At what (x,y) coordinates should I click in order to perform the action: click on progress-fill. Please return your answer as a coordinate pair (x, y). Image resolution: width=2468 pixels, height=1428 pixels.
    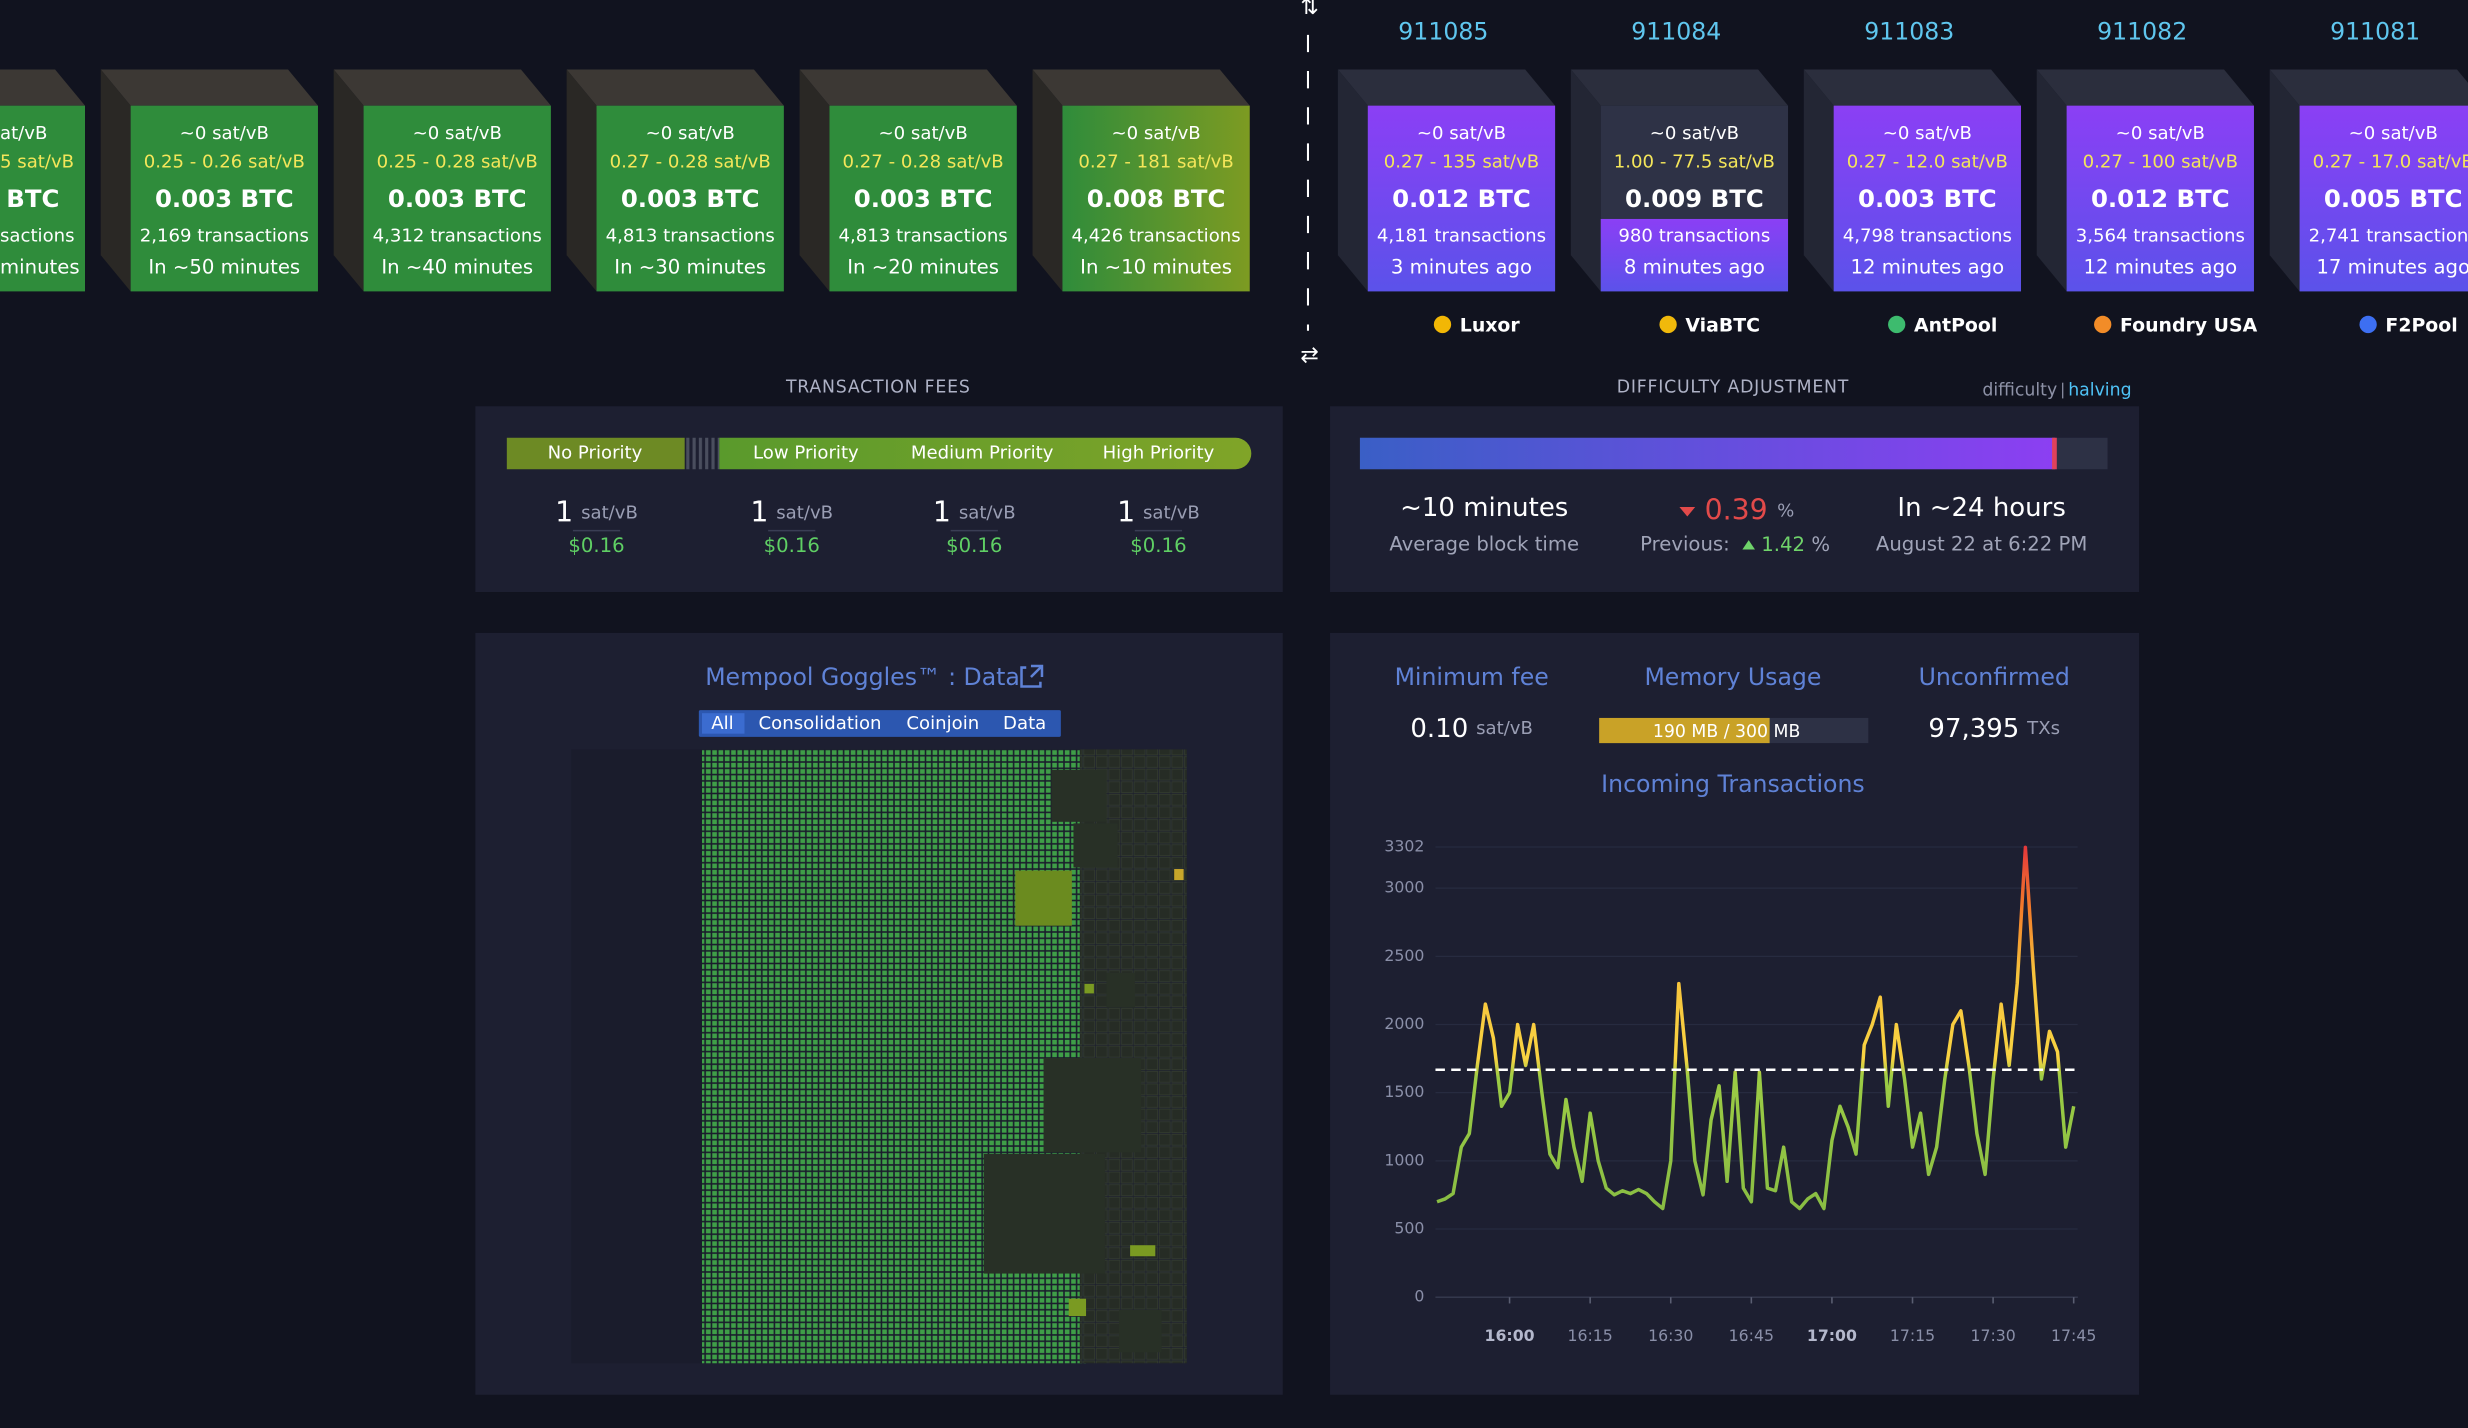
    Looking at the image, I should click on (1707, 453).